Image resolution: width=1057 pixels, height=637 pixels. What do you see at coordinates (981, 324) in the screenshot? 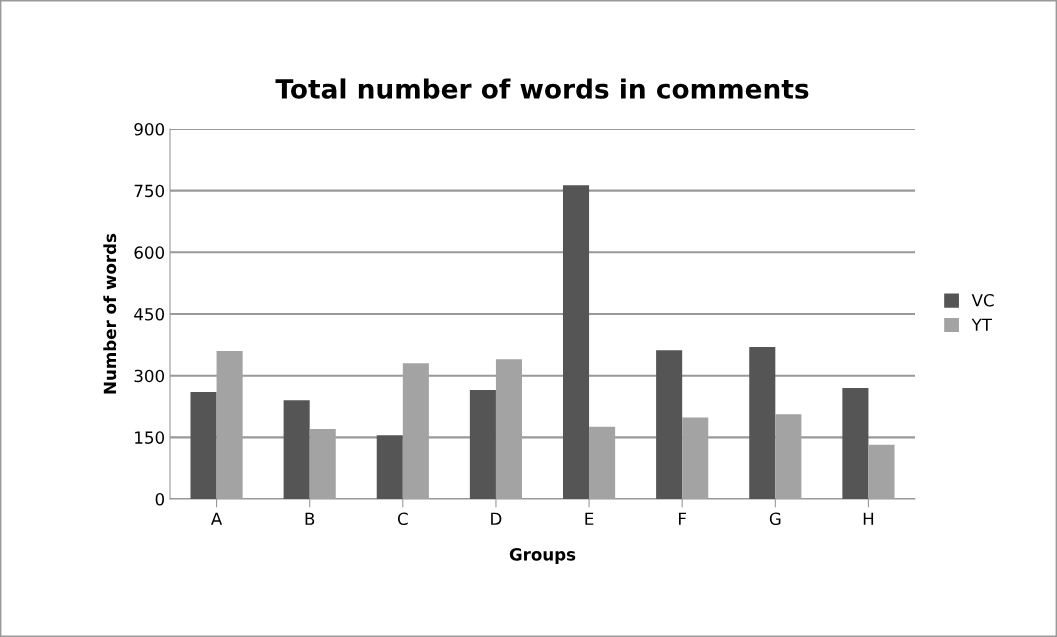
I see `legend-label: YT` at bounding box center [981, 324].